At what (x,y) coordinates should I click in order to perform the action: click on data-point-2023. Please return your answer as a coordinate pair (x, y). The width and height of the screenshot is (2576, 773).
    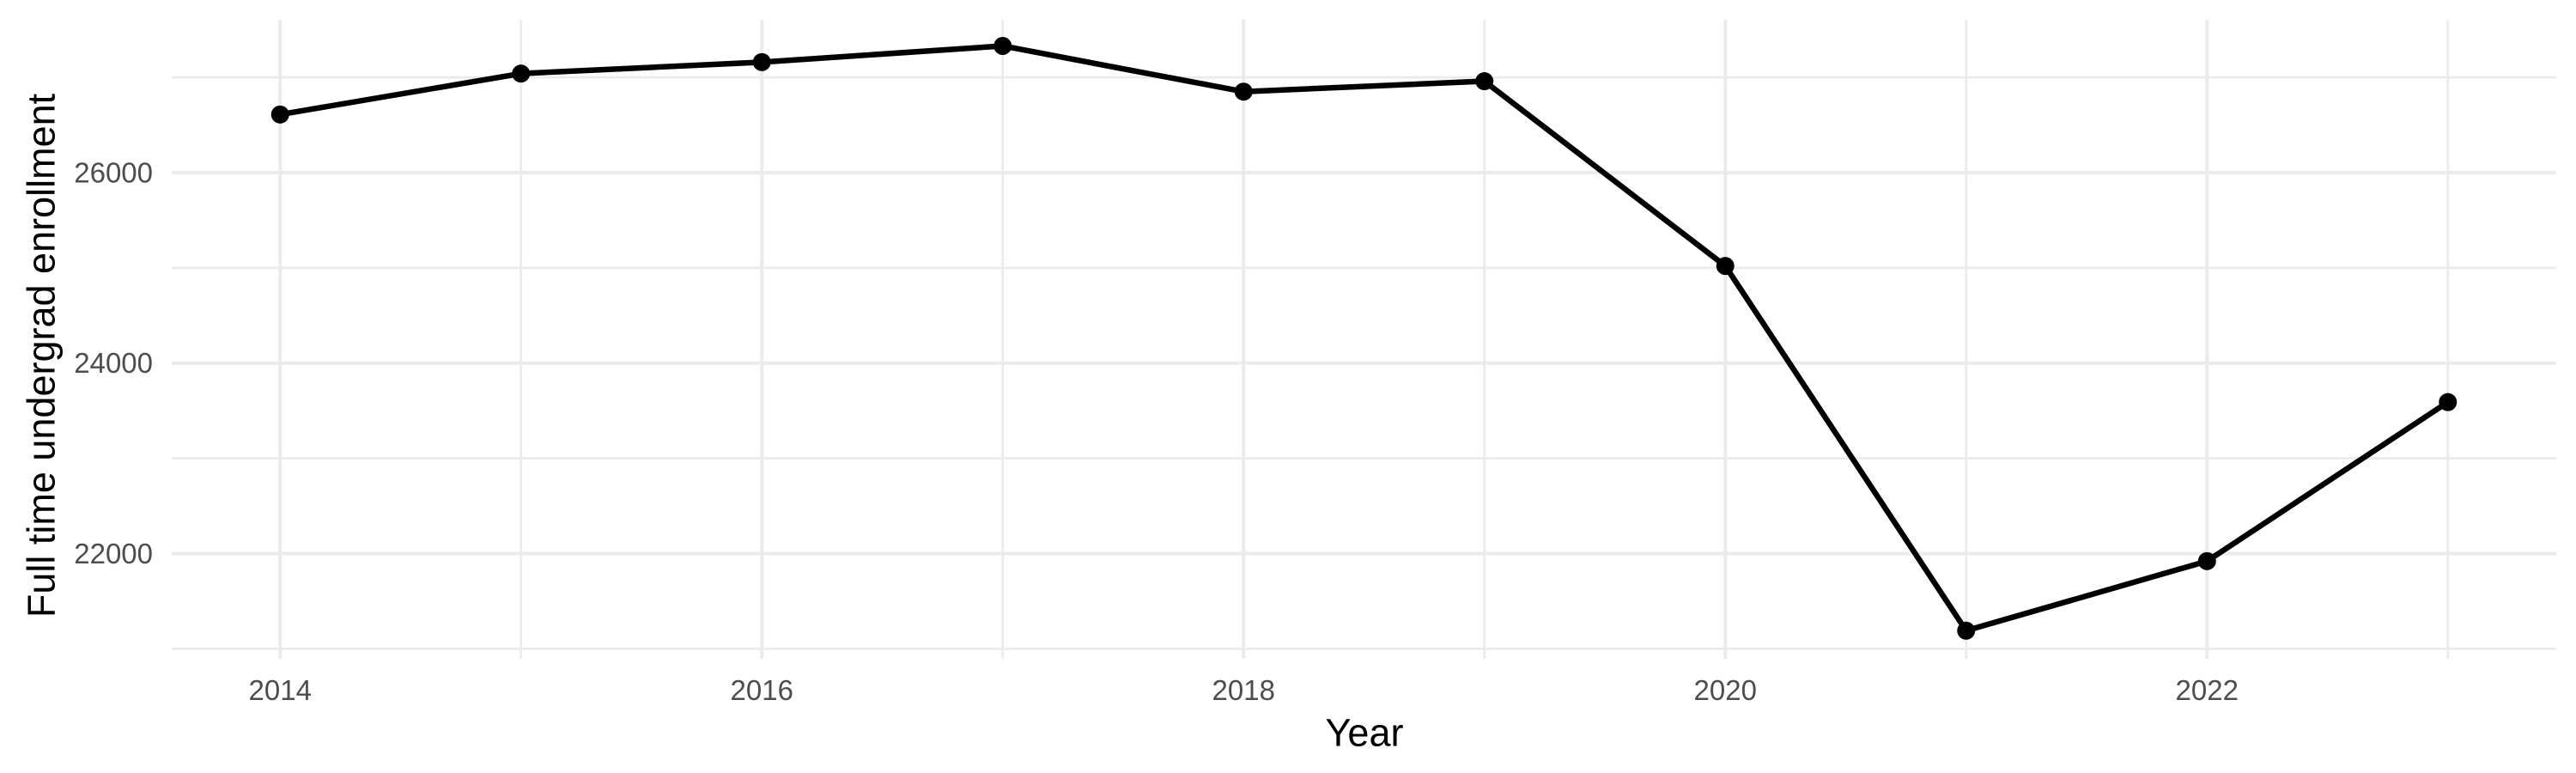
    Looking at the image, I should click on (2449, 402).